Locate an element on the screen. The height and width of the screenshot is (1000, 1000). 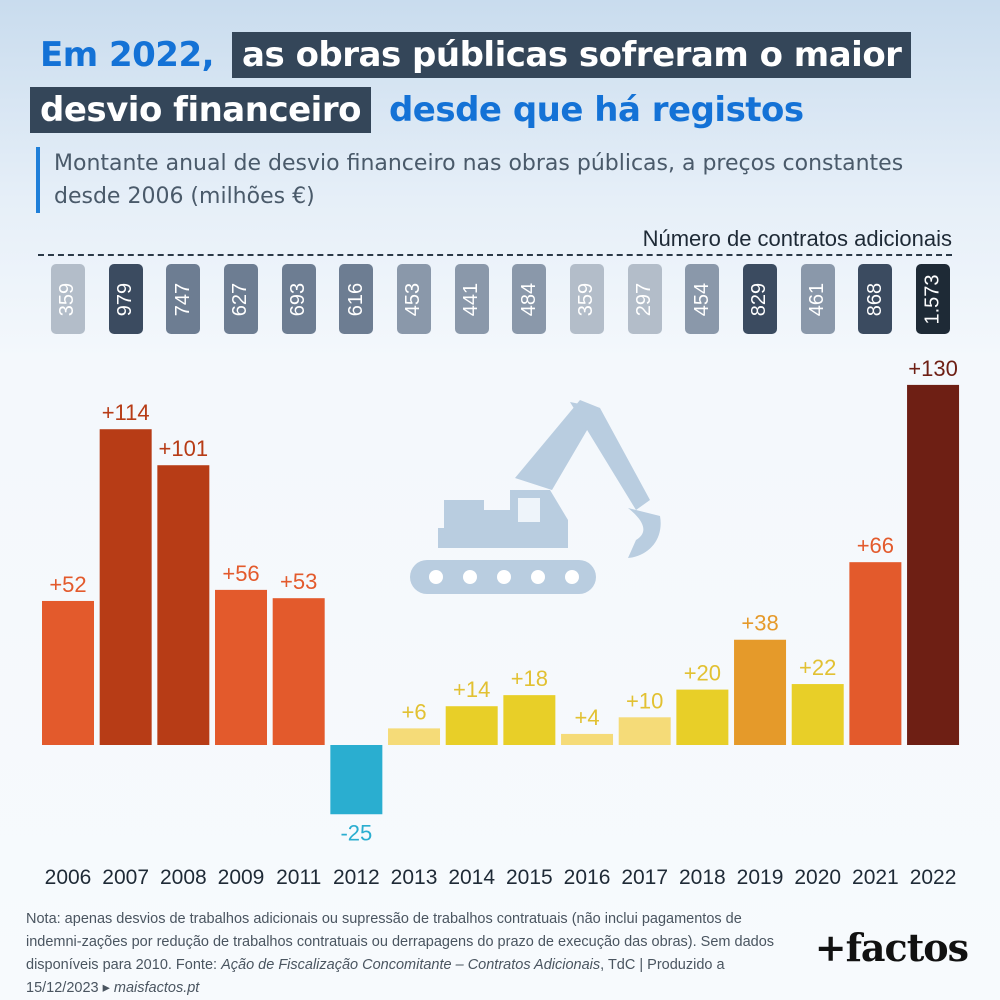
bar-2006 is located at coordinates (68, 672).